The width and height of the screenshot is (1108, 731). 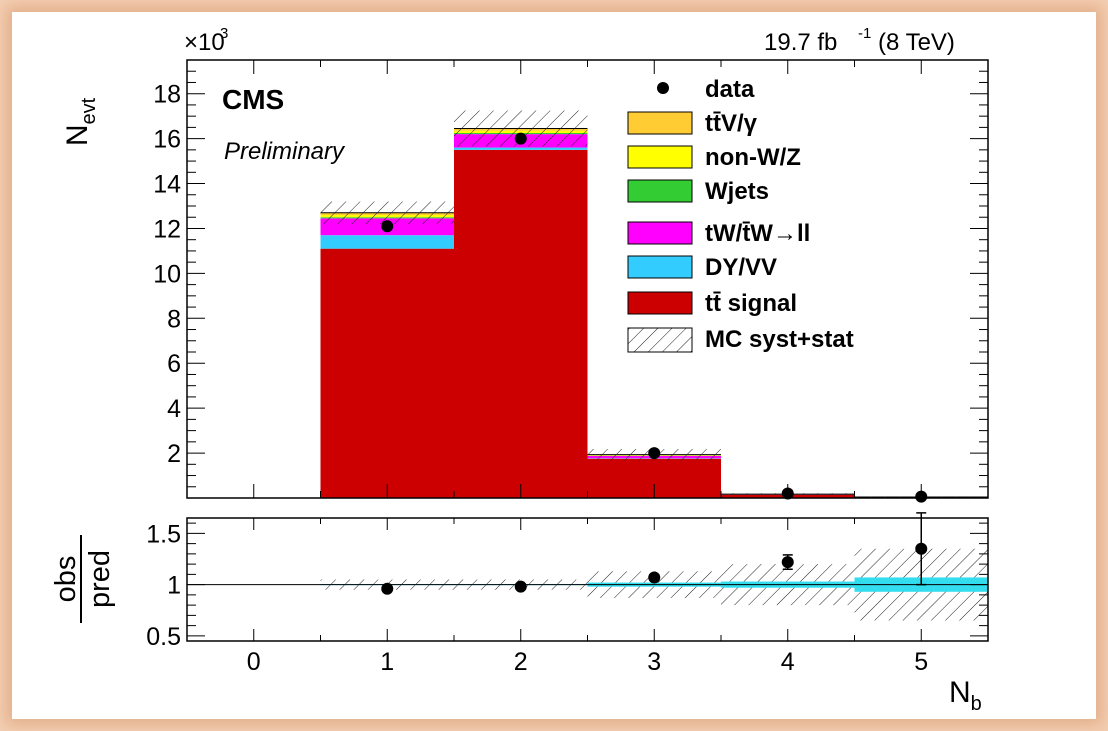 I want to click on xtick-label: 4, so click(x=788, y=662).